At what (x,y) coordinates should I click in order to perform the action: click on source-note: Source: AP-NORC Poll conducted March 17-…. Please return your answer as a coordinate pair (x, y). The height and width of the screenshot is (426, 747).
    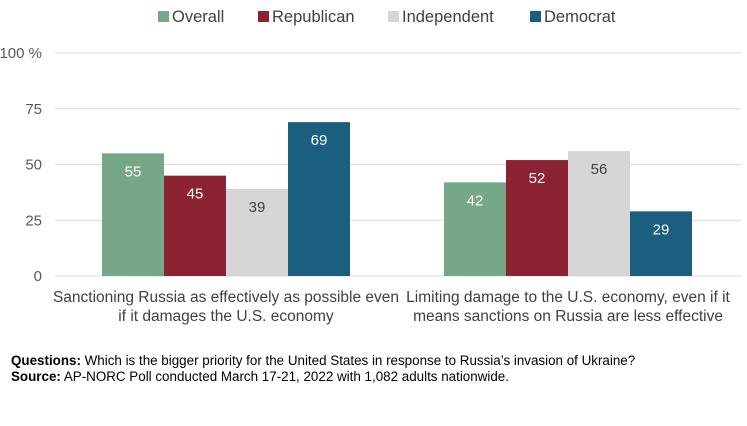
    Looking at the image, I should click on (373, 377).